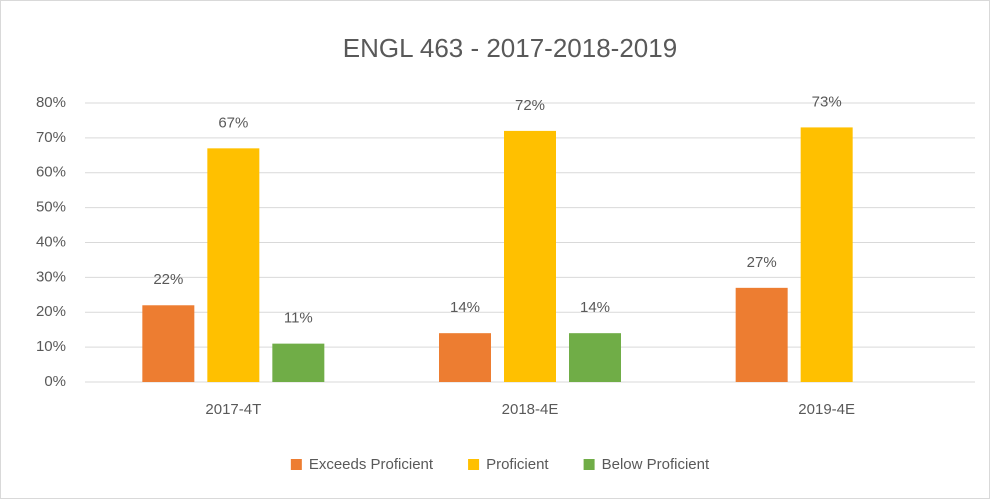  What do you see at coordinates (530, 105) in the screenshot?
I see `data-label: 72%` at bounding box center [530, 105].